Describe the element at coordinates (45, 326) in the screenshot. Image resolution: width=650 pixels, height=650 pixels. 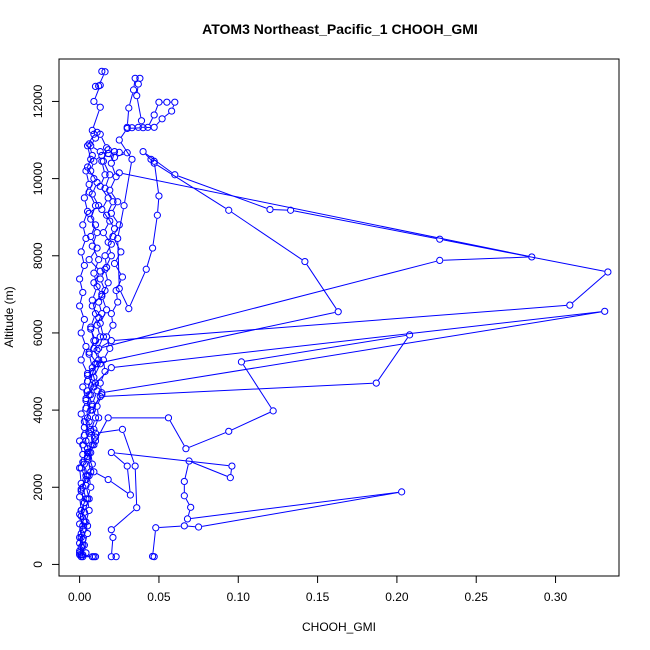
I see `y-axis: 0 2000 4000 6000 8000 10000 12000` at that location.